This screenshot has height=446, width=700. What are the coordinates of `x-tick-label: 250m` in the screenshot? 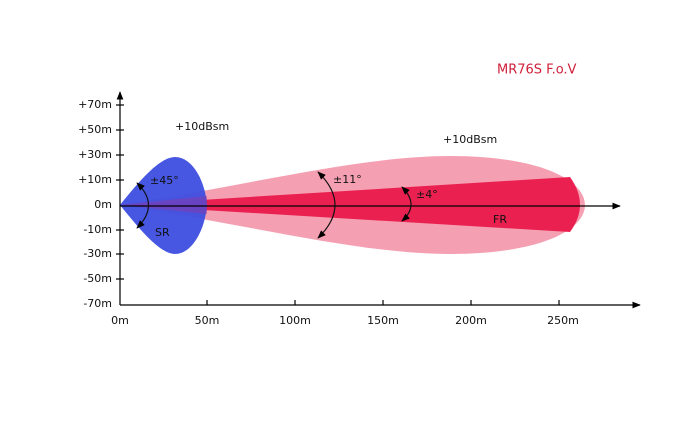 It's located at (563, 320).